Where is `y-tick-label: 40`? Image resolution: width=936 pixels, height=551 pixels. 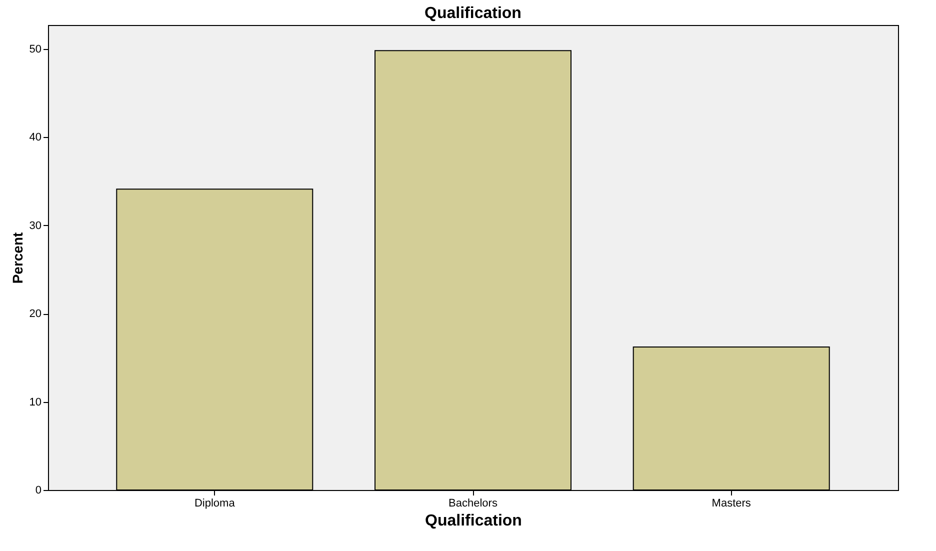 y-tick-label: 40 is located at coordinates (35, 138).